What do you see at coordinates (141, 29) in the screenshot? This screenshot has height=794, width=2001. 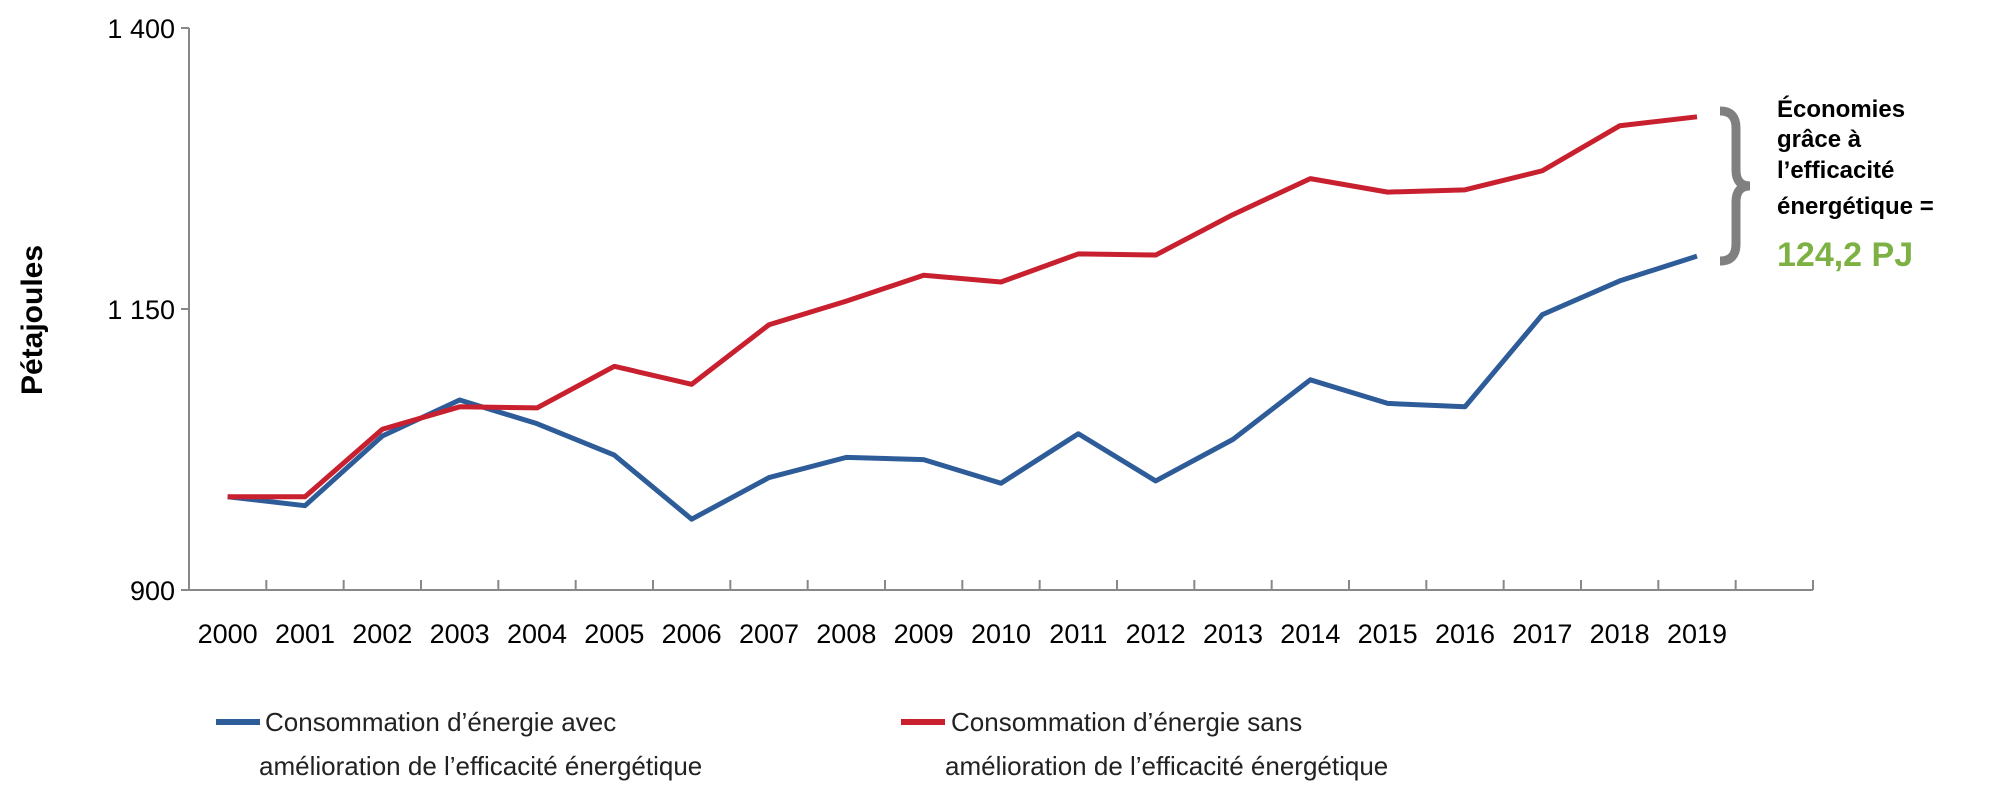 I see `y-tick-label: 1 400` at bounding box center [141, 29].